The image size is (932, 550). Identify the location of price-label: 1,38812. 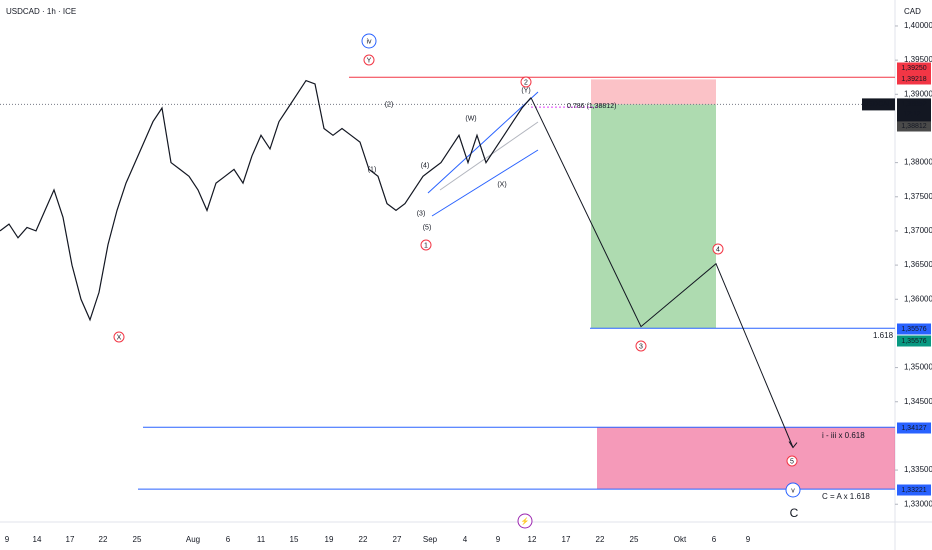
(913, 126).